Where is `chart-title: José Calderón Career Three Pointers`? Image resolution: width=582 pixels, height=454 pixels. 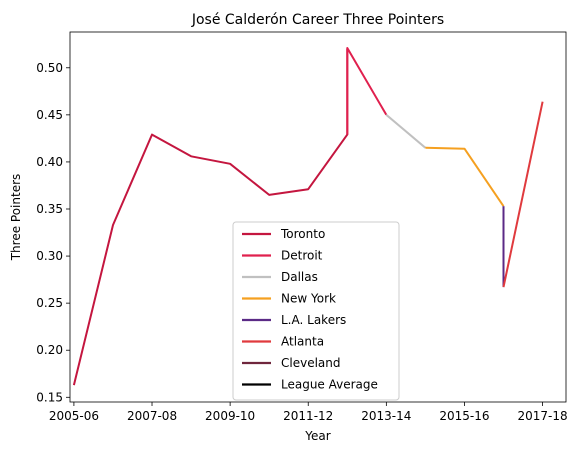
chart-title: José Calderón Career Three Pointers is located at coordinates (317, 20).